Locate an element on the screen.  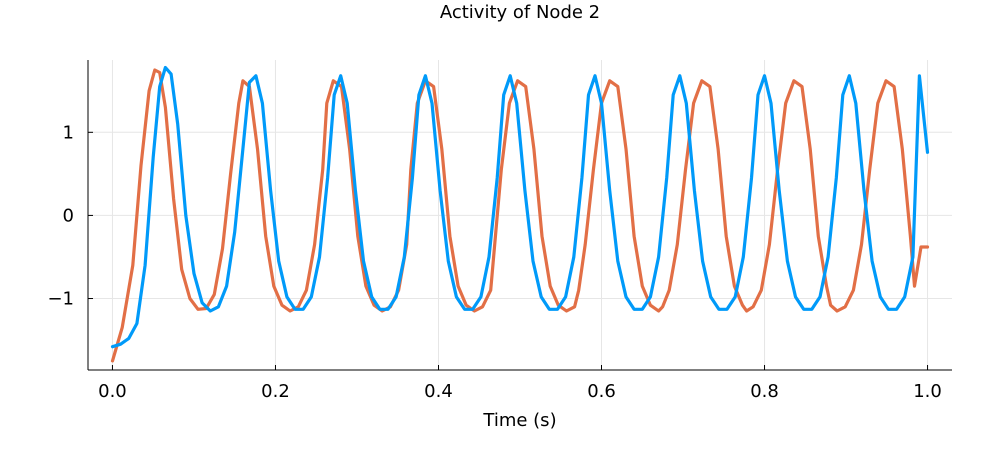
y-tick-label: 1 is located at coordinates (68, 132).